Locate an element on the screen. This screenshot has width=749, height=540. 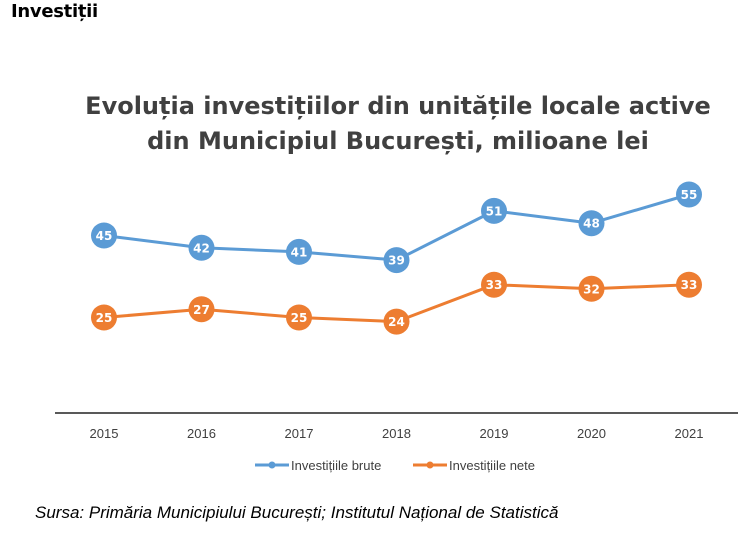
chart-title-line-2: din Municipiul București, milioane lei is located at coordinates (398, 141).